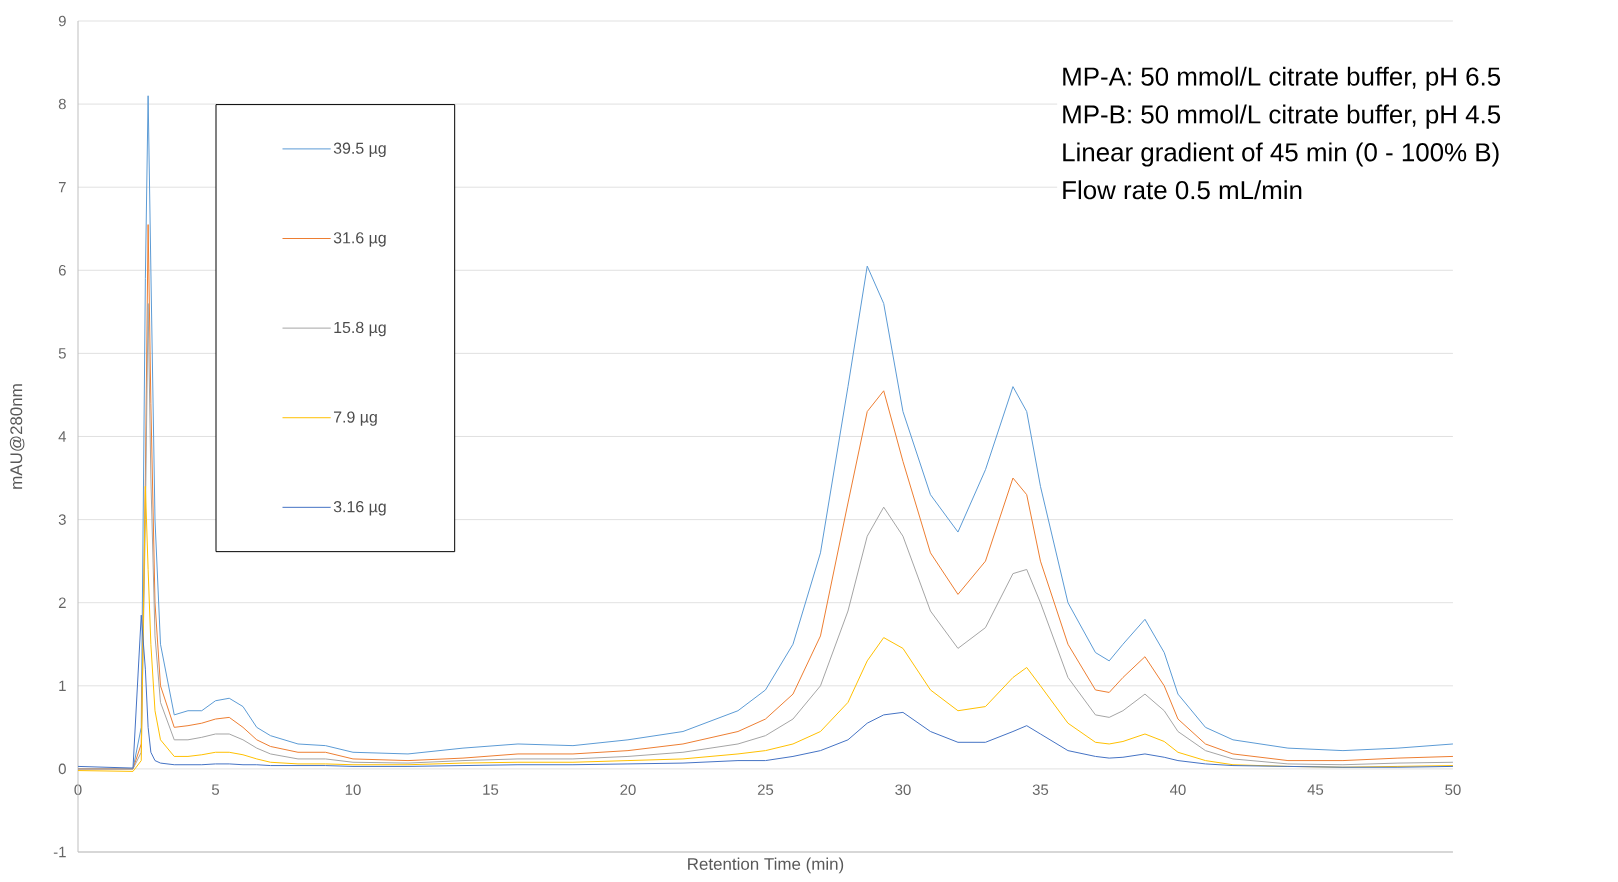  What do you see at coordinates (62, 602) in the screenshot?
I see `y-tick-label: 2` at bounding box center [62, 602].